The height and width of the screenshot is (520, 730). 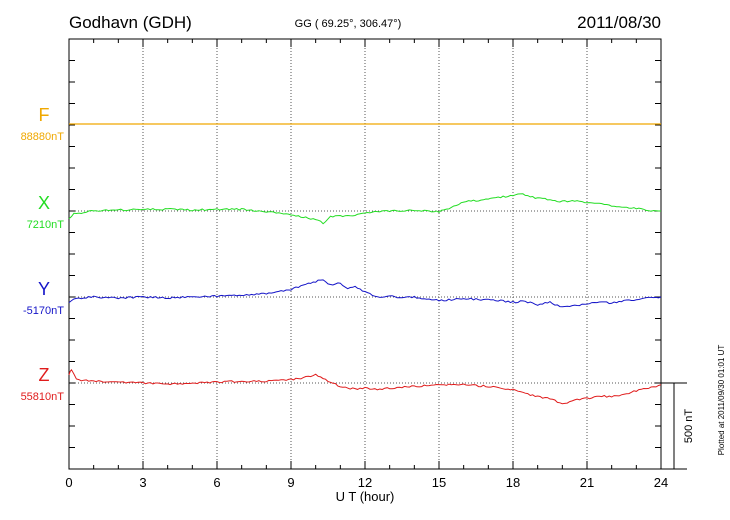 What do you see at coordinates (130, 22) in the screenshot?
I see `station-title: Godhavn (GDH)` at bounding box center [130, 22].